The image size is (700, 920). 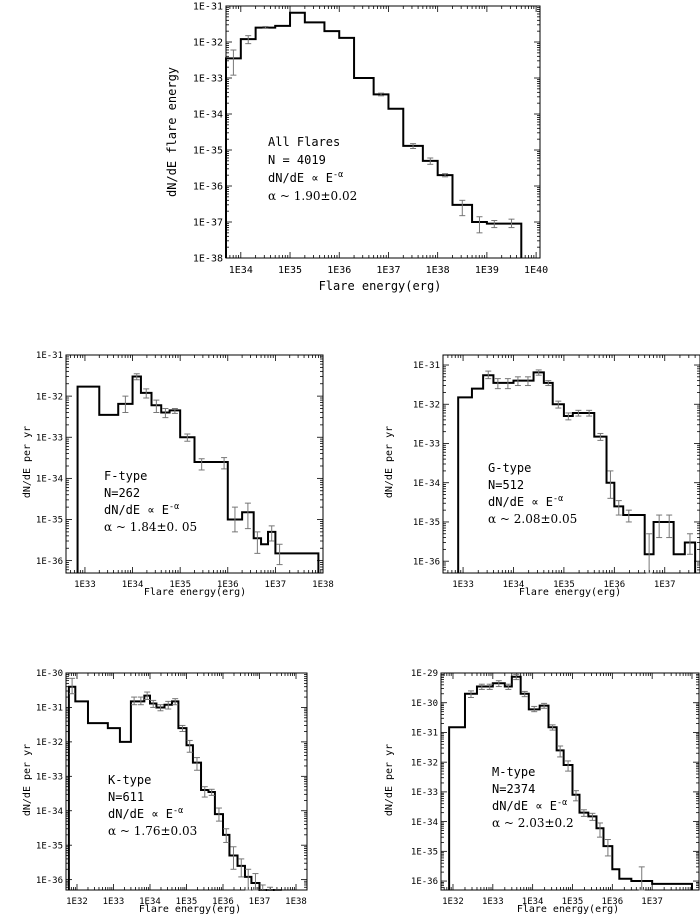 What do you see at coordinates (533, 823) in the screenshot?
I see `annotation-alpha: α ~ 2.03±0.2` at bounding box center [533, 823].